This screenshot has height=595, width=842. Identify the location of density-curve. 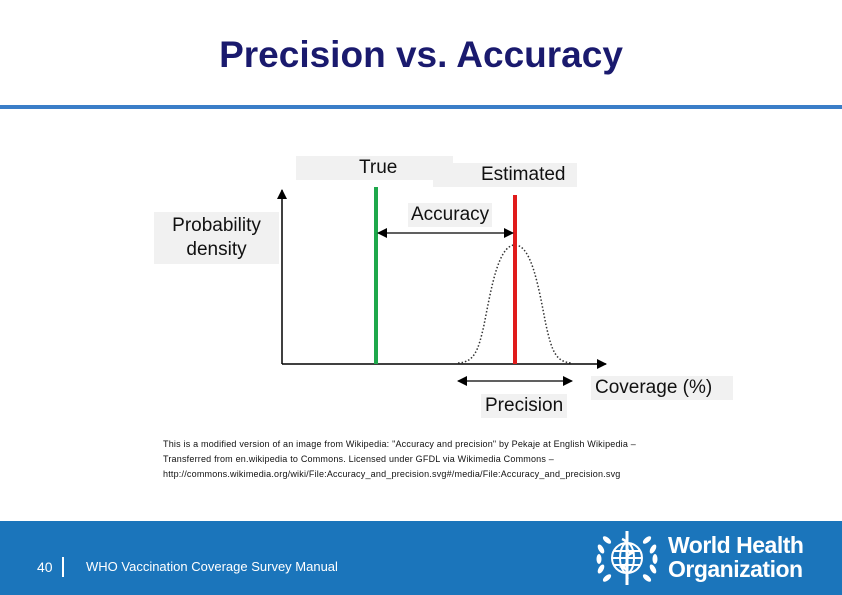
(515, 304).